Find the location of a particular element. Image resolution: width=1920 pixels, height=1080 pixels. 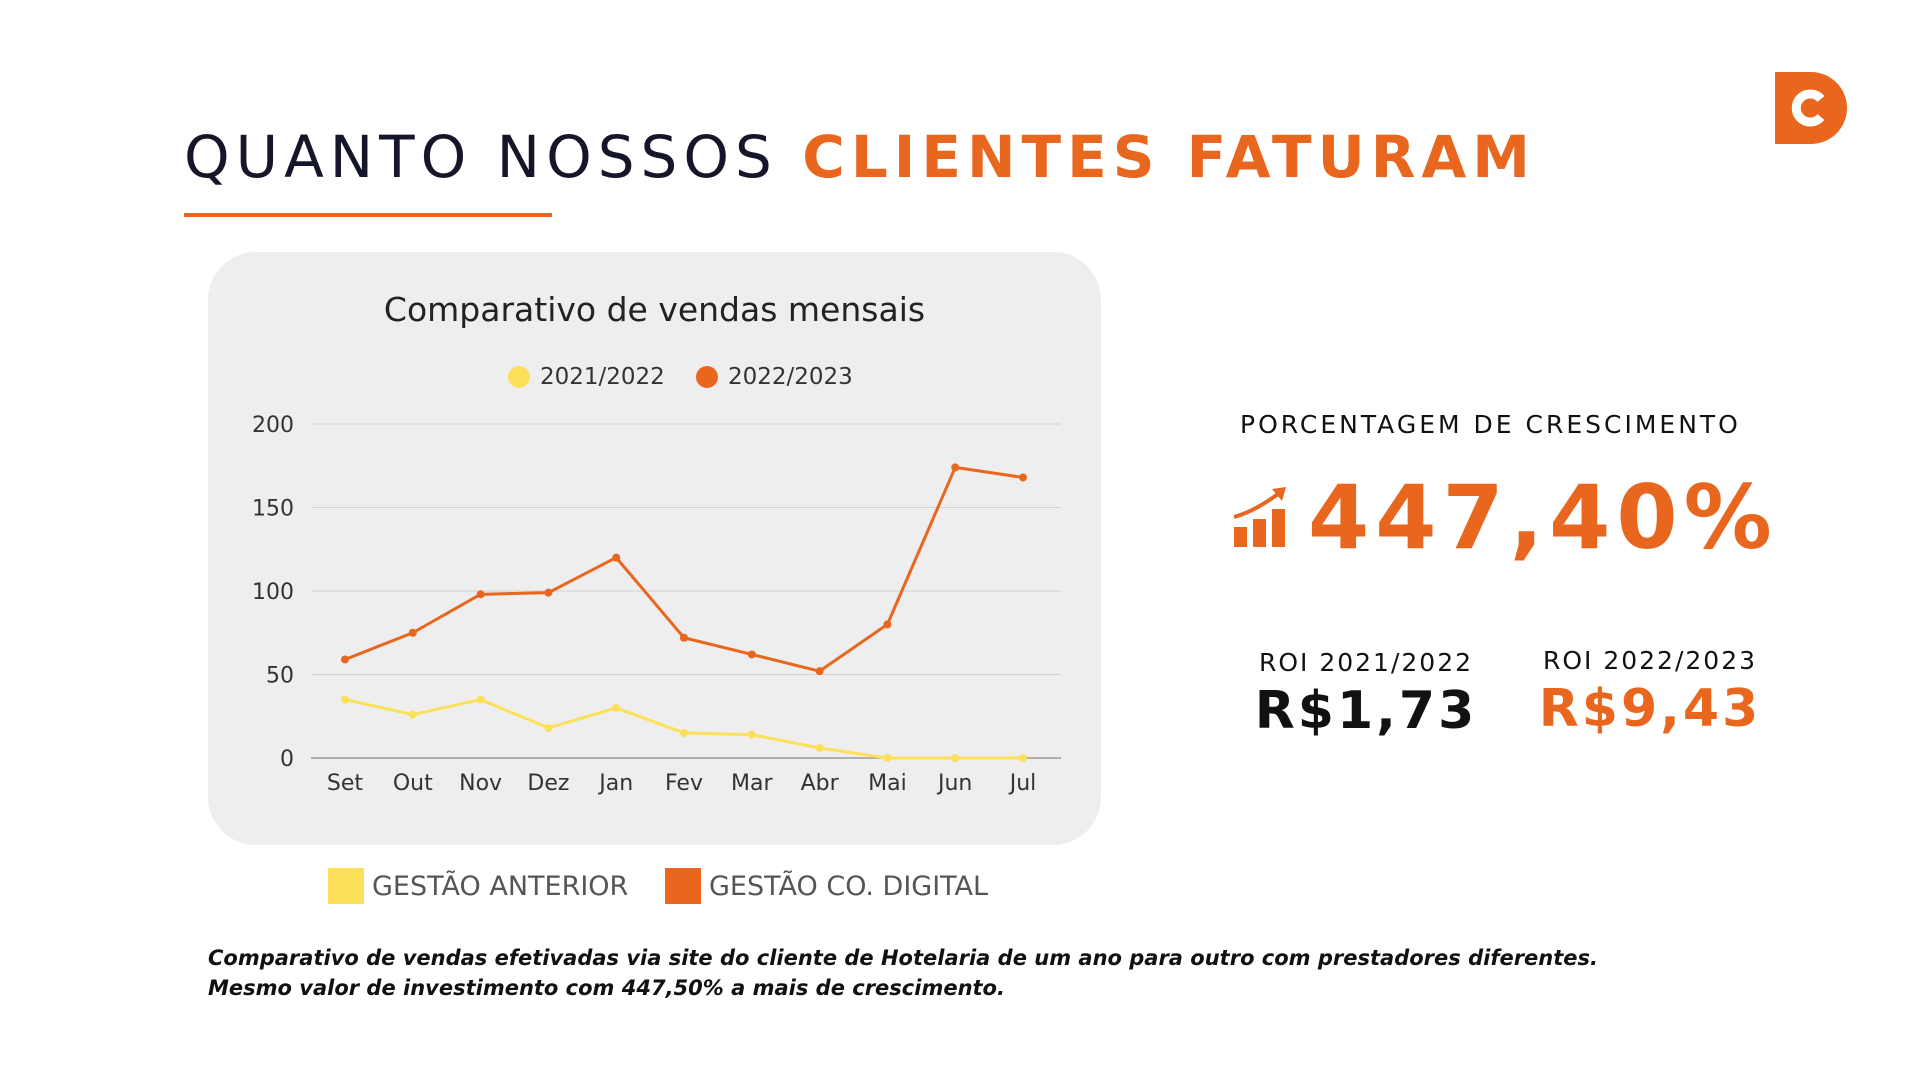

title-part-2: CLIENTES FATURAM is located at coordinates (1169, 157).